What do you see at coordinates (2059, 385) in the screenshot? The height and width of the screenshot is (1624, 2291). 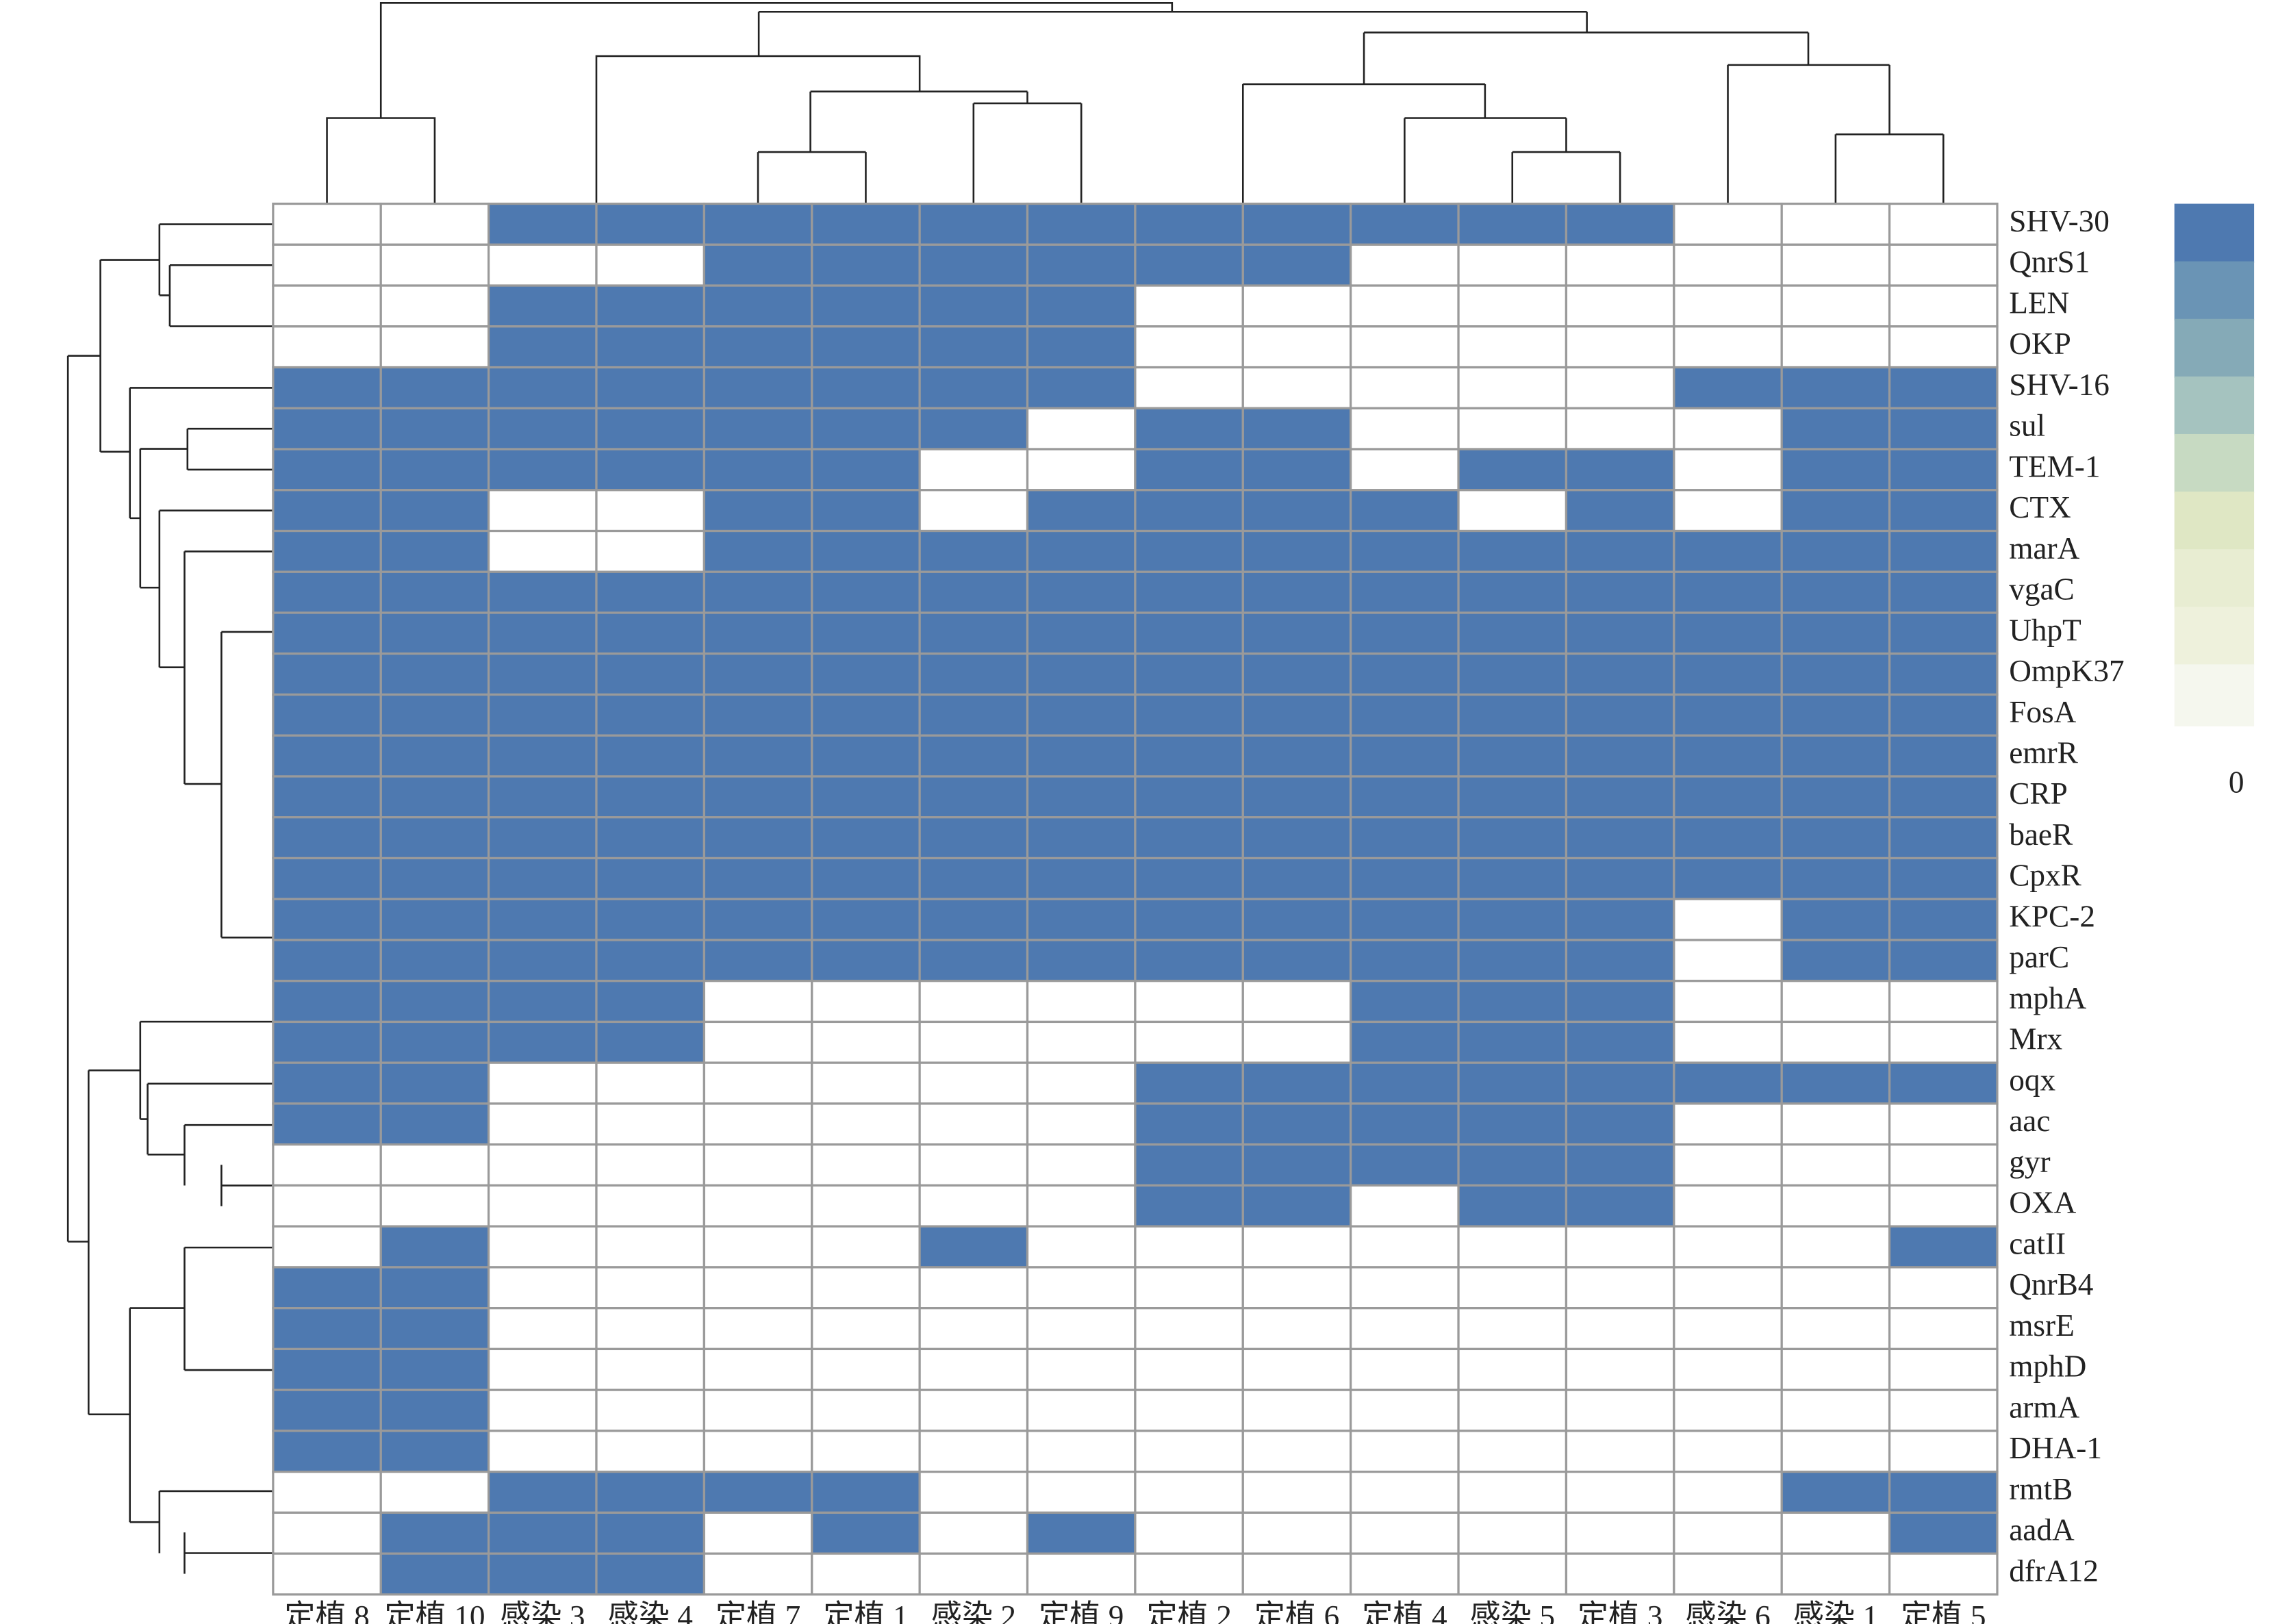 I see `row-label: SHV-16` at bounding box center [2059, 385].